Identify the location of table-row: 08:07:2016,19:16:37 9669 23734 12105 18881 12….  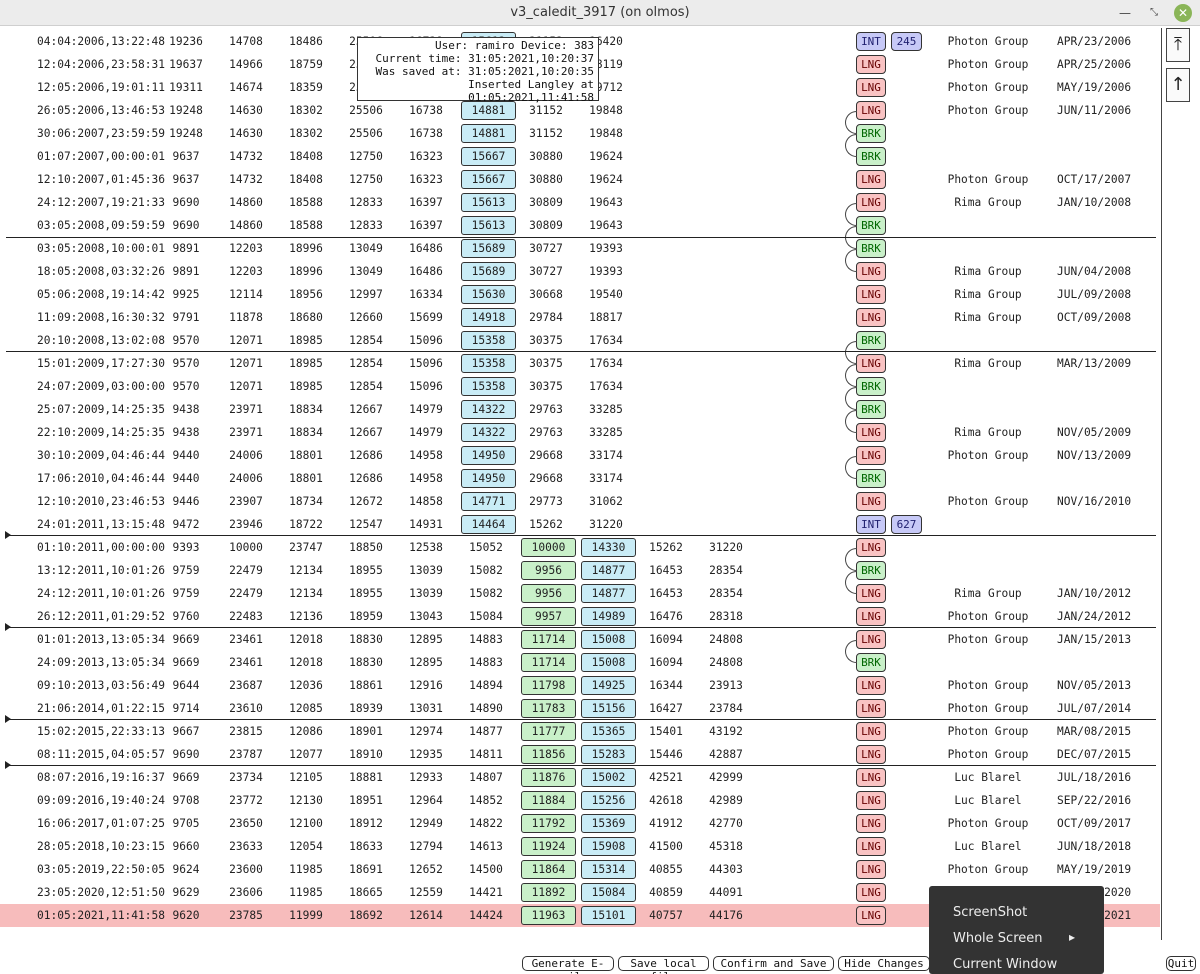
(580, 777).